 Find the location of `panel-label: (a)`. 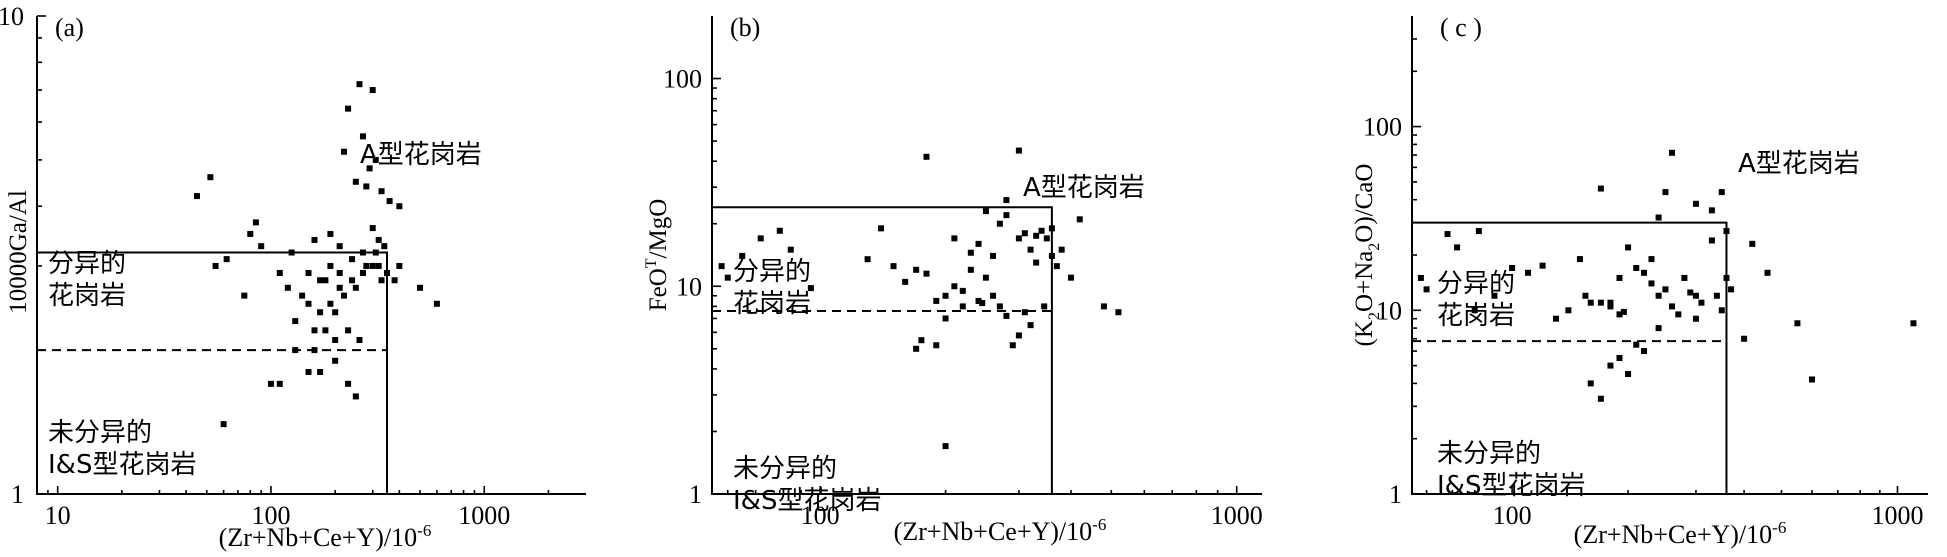

panel-label: (a) is located at coordinates (69, 27).